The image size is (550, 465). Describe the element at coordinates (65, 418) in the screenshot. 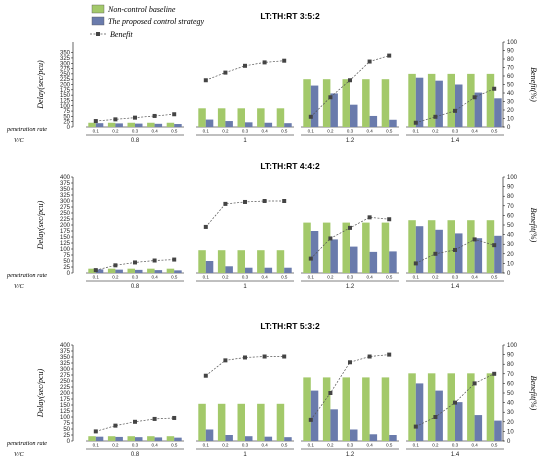

I see `left-axis-tick-label: 100` at that location.